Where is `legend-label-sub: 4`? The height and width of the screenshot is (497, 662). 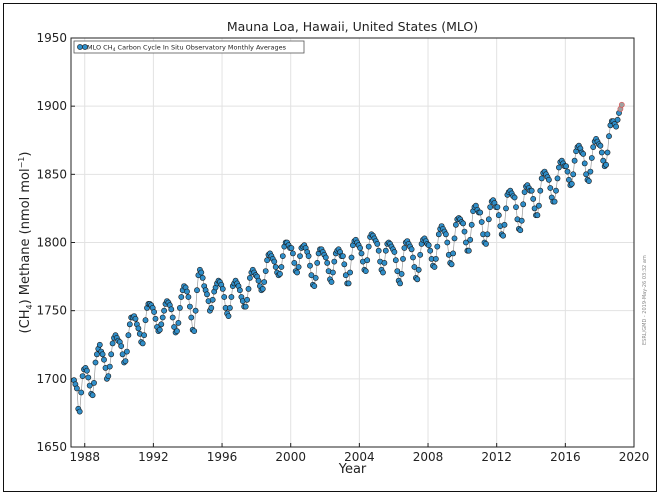
legend-label-sub: 4 is located at coordinates (114, 50).